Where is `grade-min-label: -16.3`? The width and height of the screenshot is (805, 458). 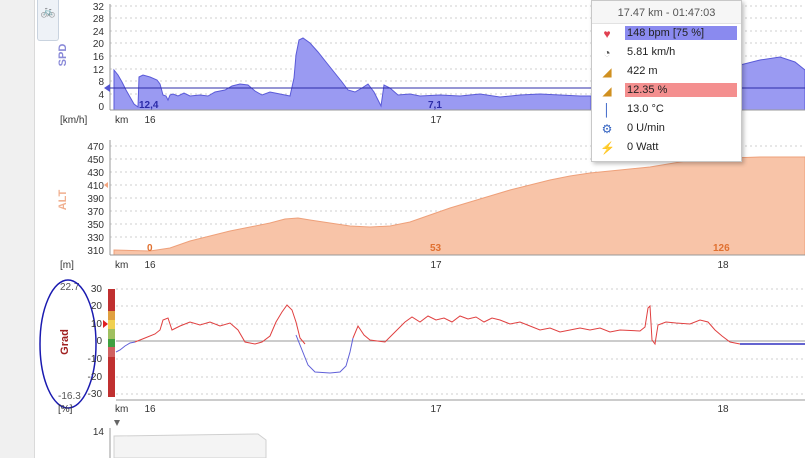
grade-min-label: -16.3 is located at coordinates (69, 396).